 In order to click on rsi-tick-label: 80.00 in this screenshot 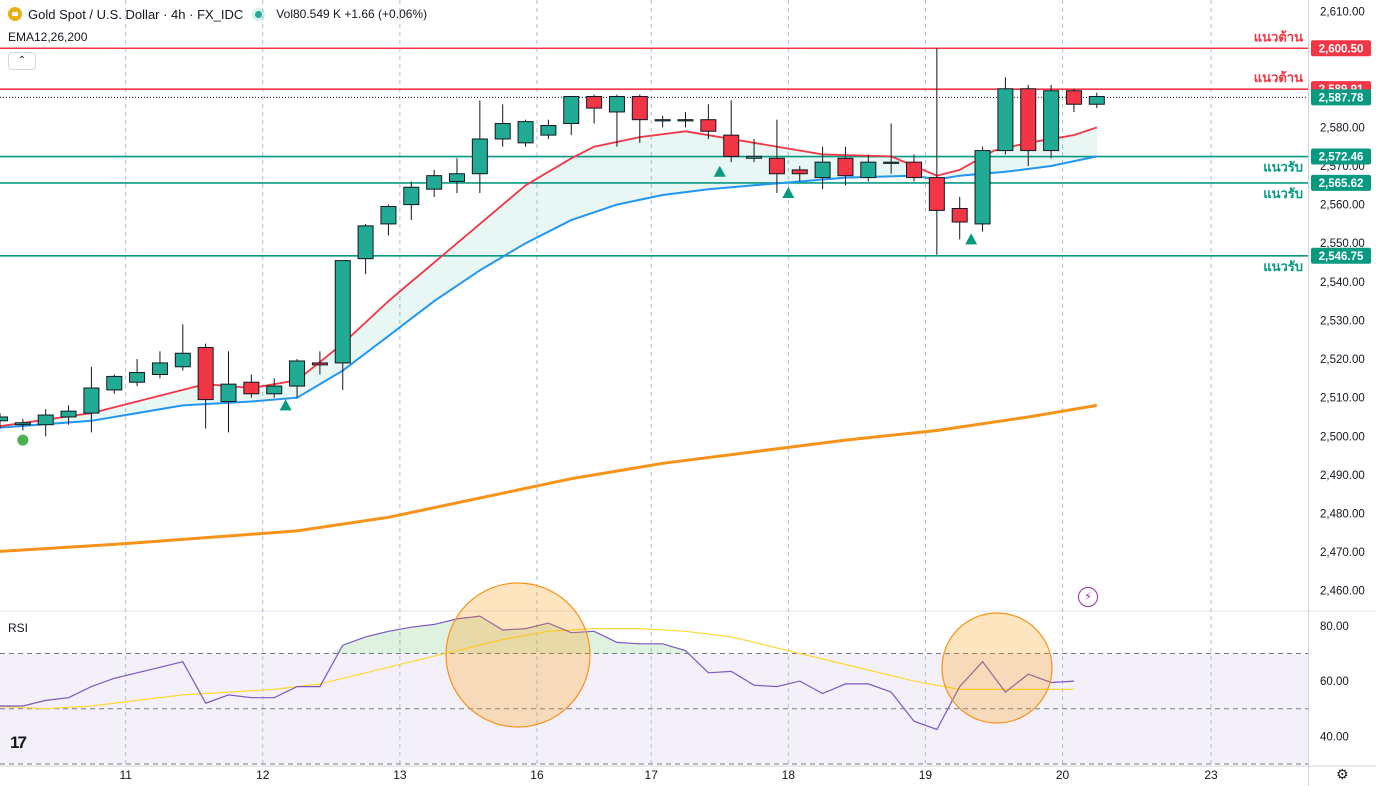, I will do `click(1334, 627)`.